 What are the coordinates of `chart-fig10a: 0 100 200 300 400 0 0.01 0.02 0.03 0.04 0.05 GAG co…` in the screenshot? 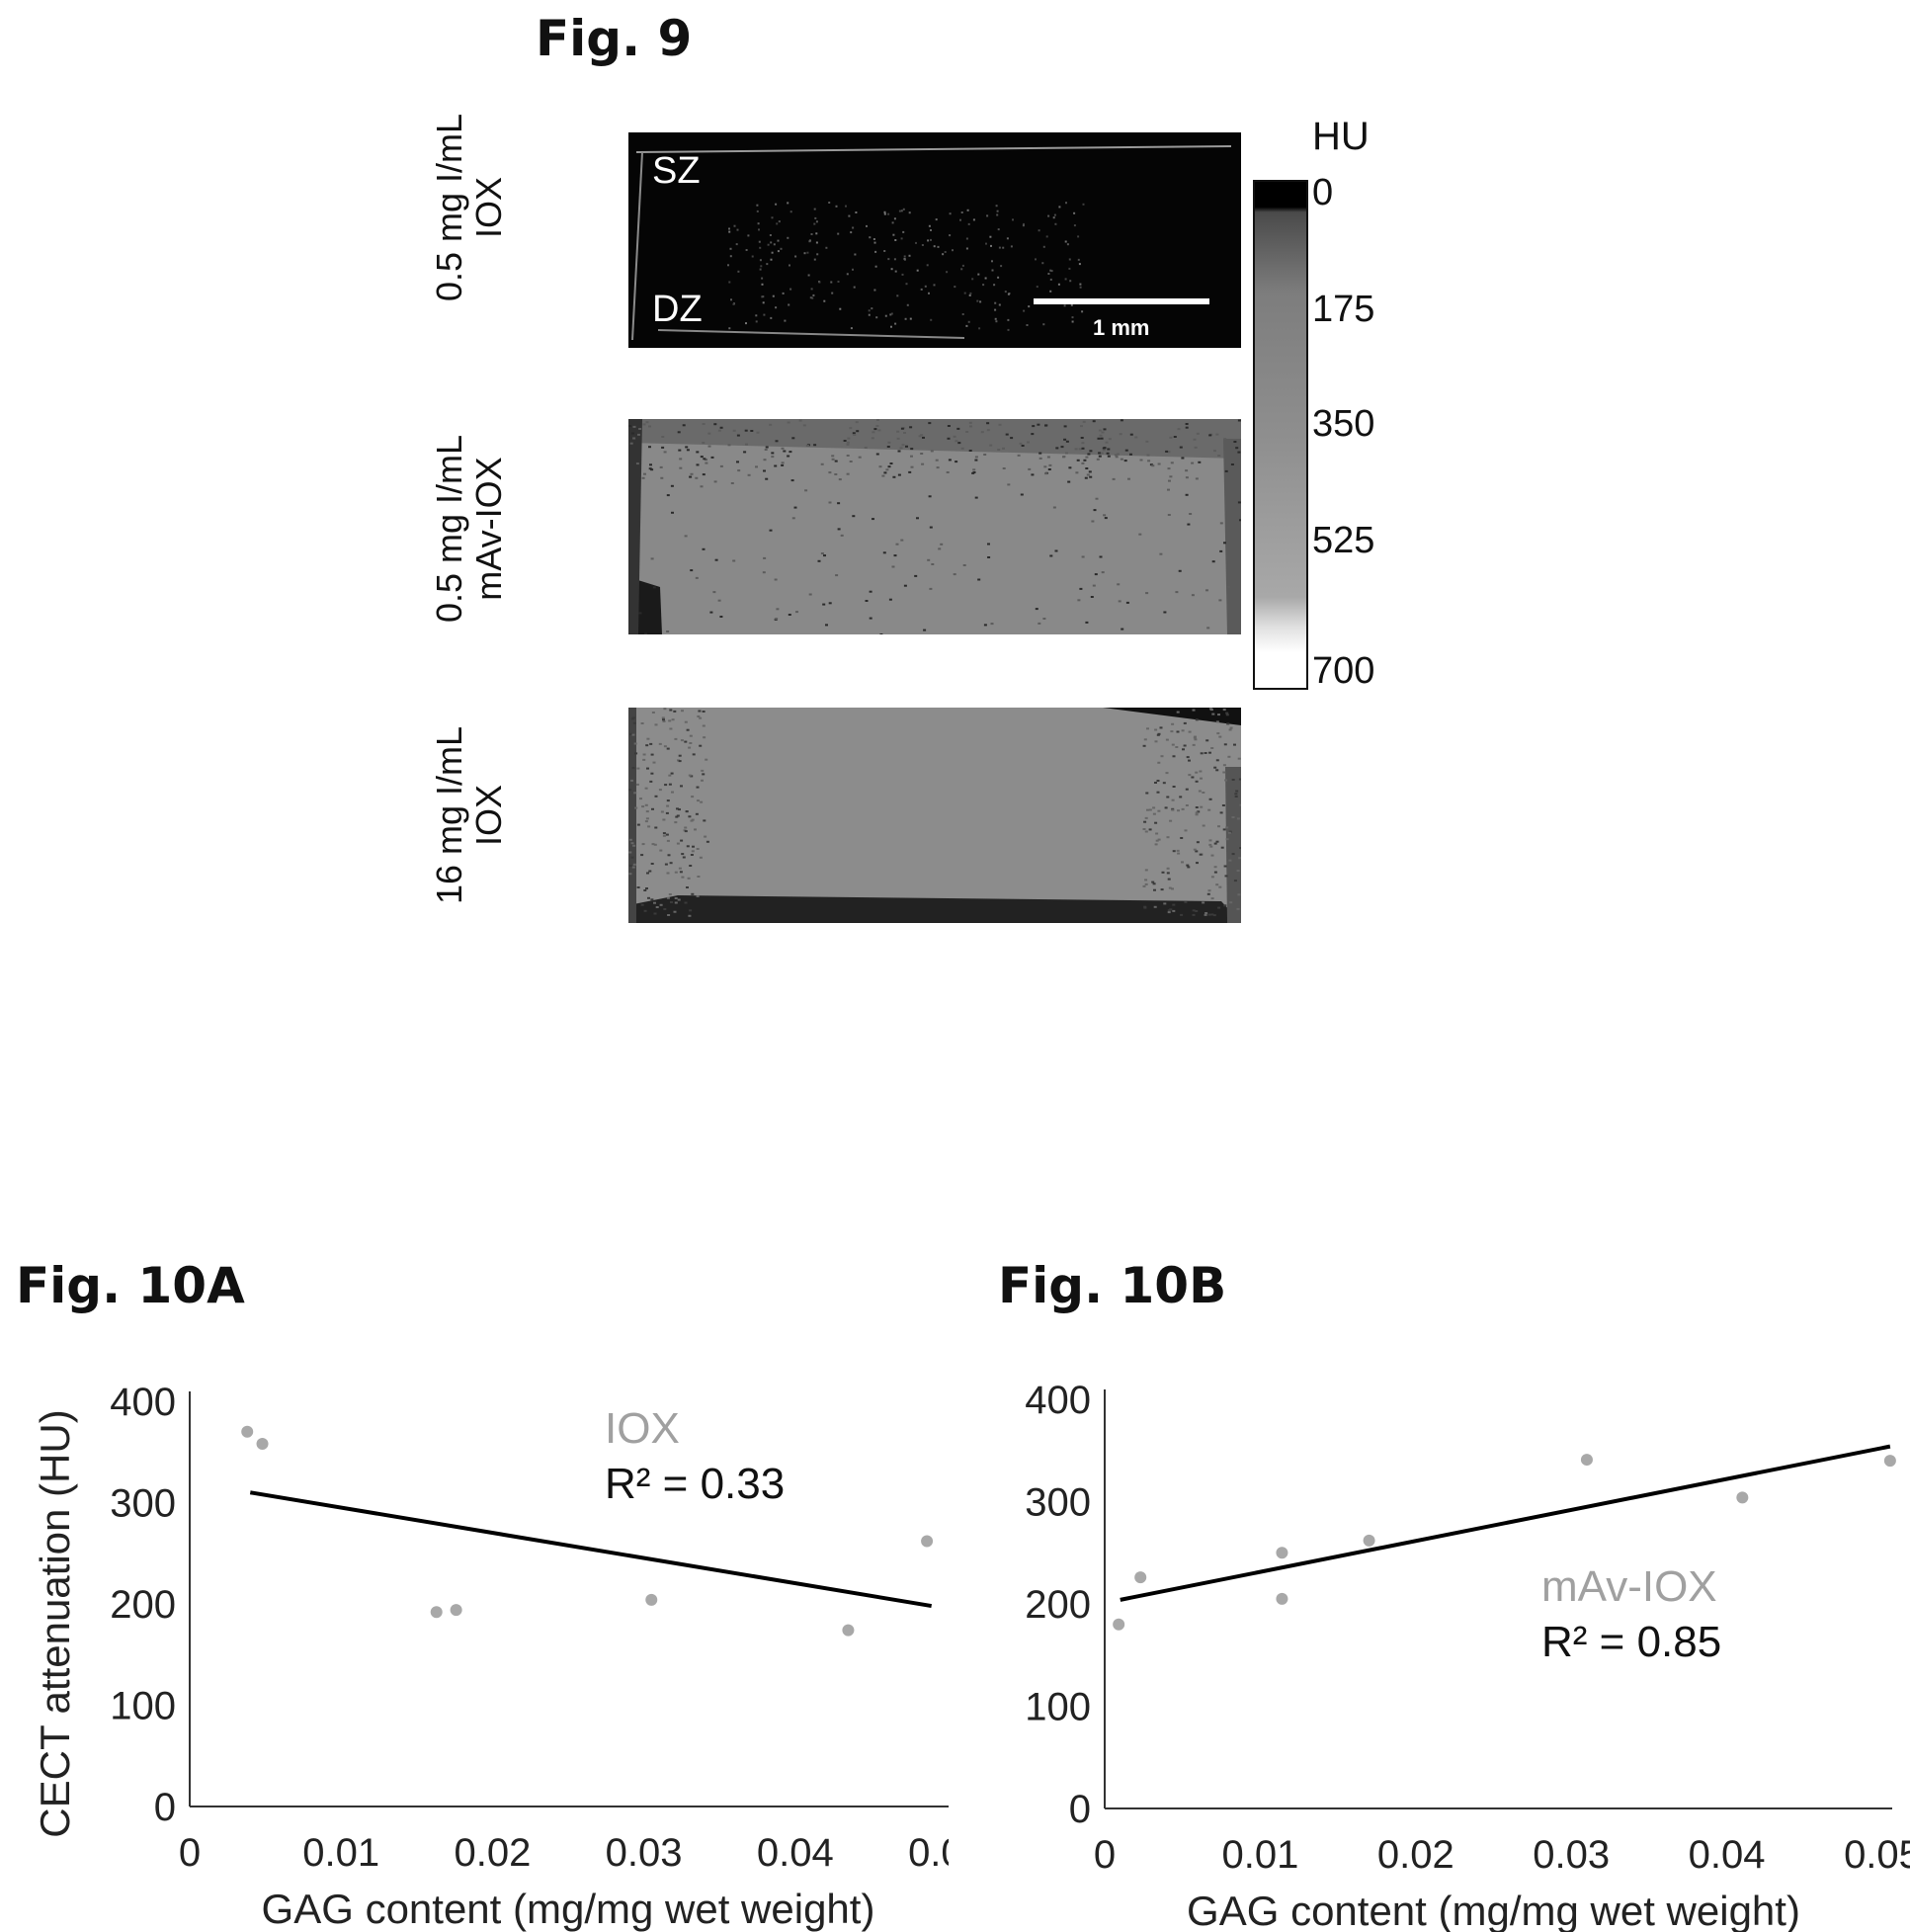 It's located at (490, 1656).